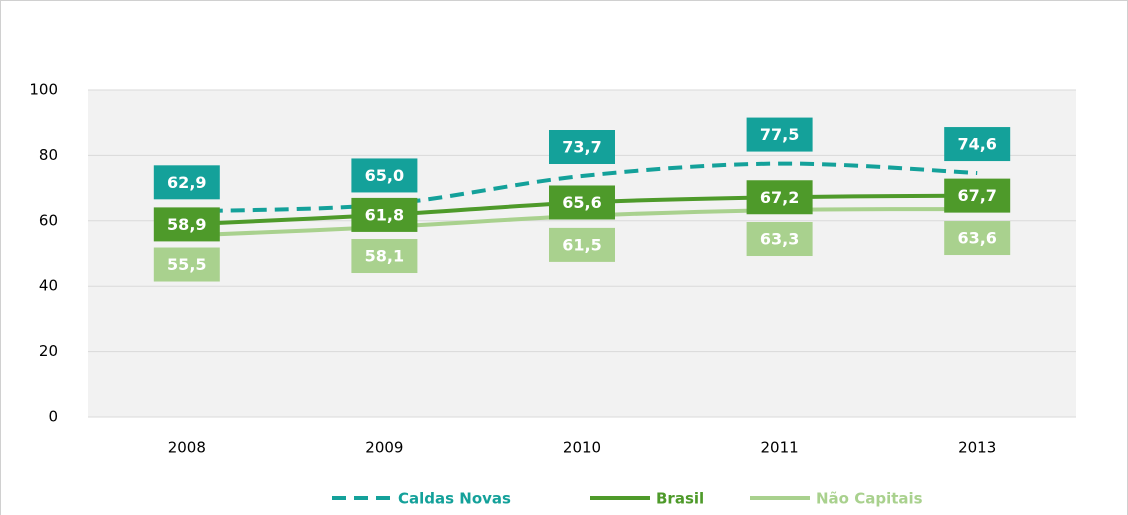 The height and width of the screenshot is (515, 1128). I want to click on y-tick-label: 100, so click(43, 90).